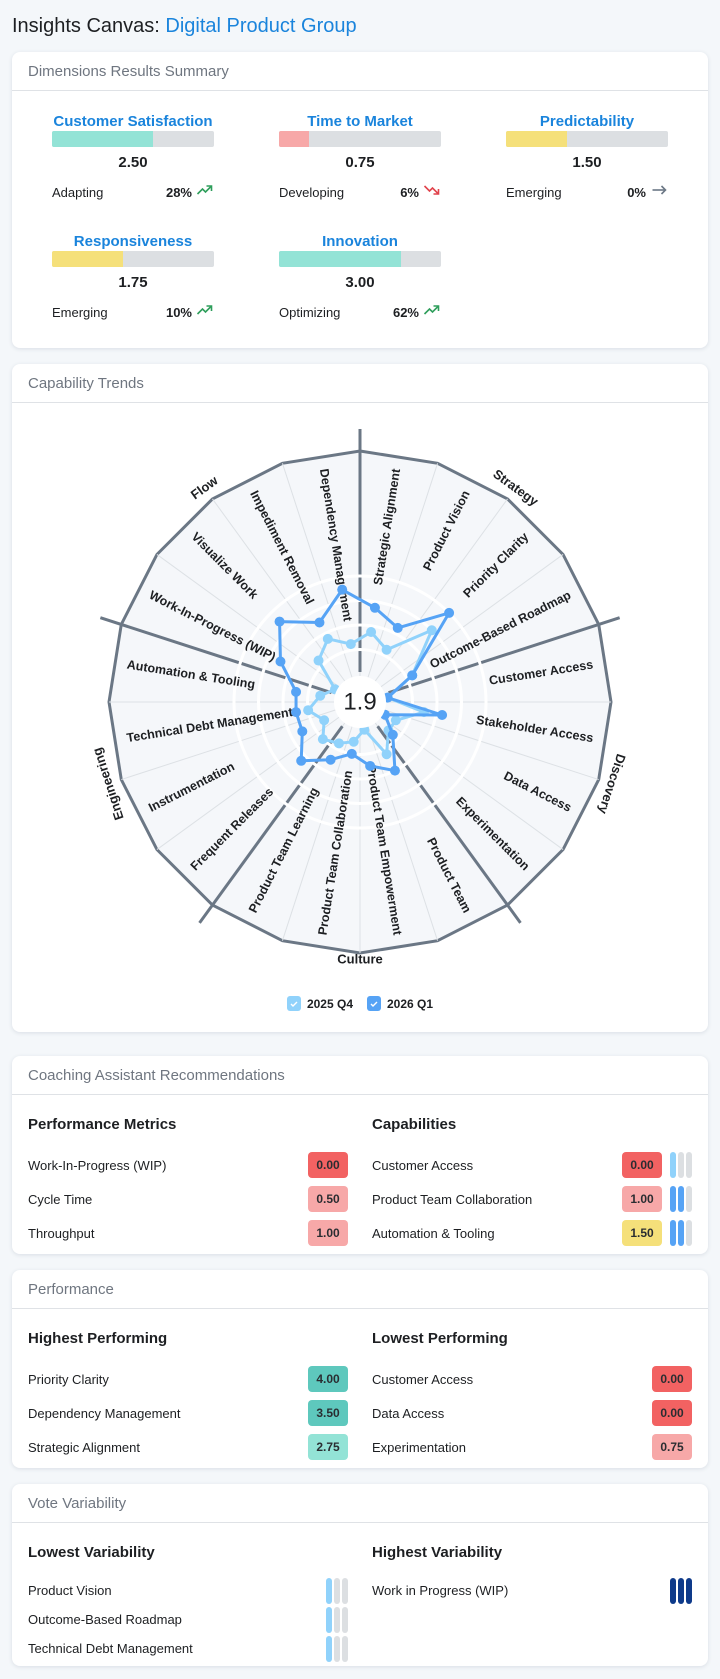  Describe the element at coordinates (68, 1379) in the screenshot. I see `item-name: Priority Clarity` at that location.